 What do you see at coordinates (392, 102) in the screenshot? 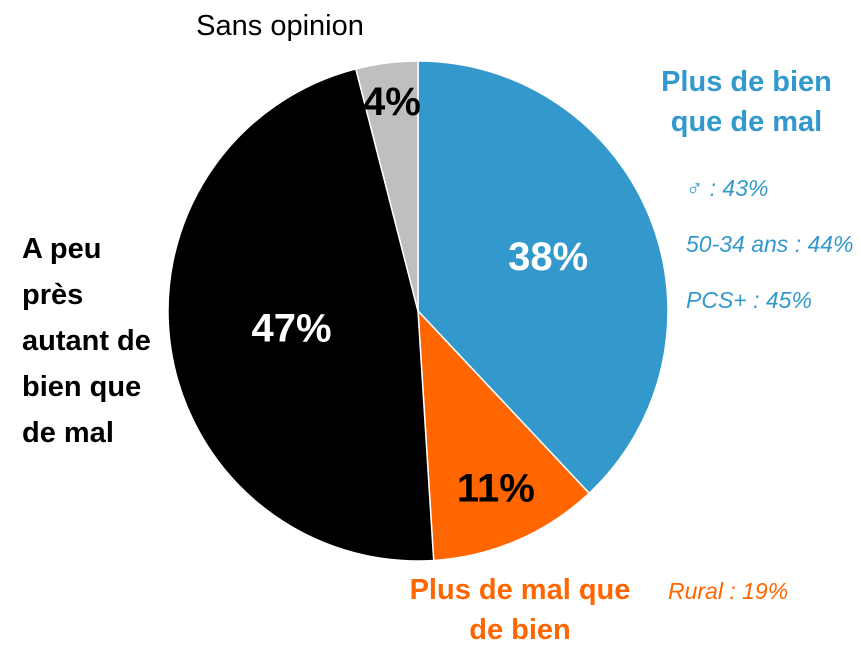
I see `value-label: 4%` at bounding box center [392, 102].